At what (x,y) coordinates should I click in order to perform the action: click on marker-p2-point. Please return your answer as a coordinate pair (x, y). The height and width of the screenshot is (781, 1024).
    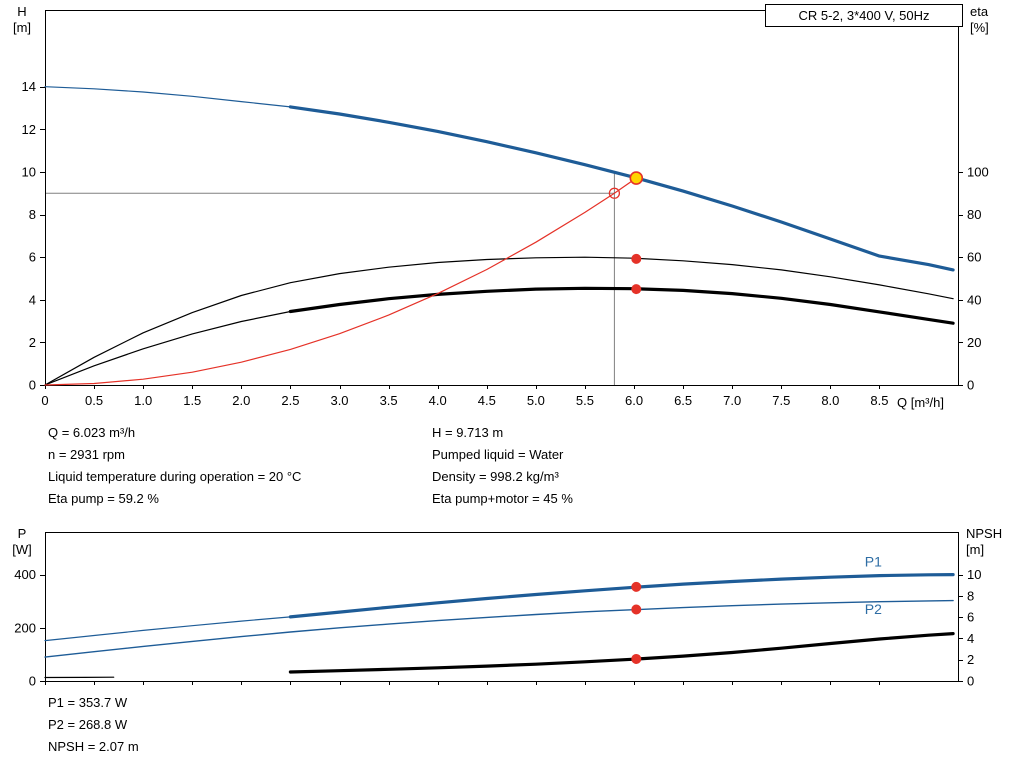
    Looking at the image, I should click on (636, 609).